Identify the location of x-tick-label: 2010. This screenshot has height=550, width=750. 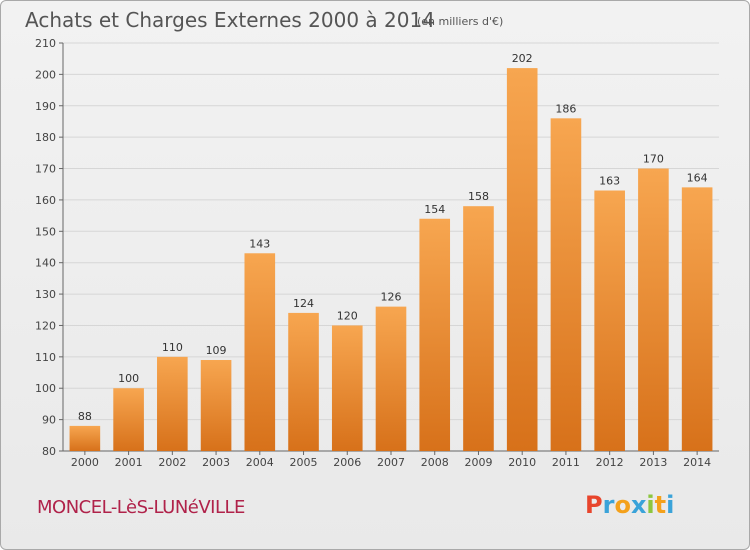
(522, 462).